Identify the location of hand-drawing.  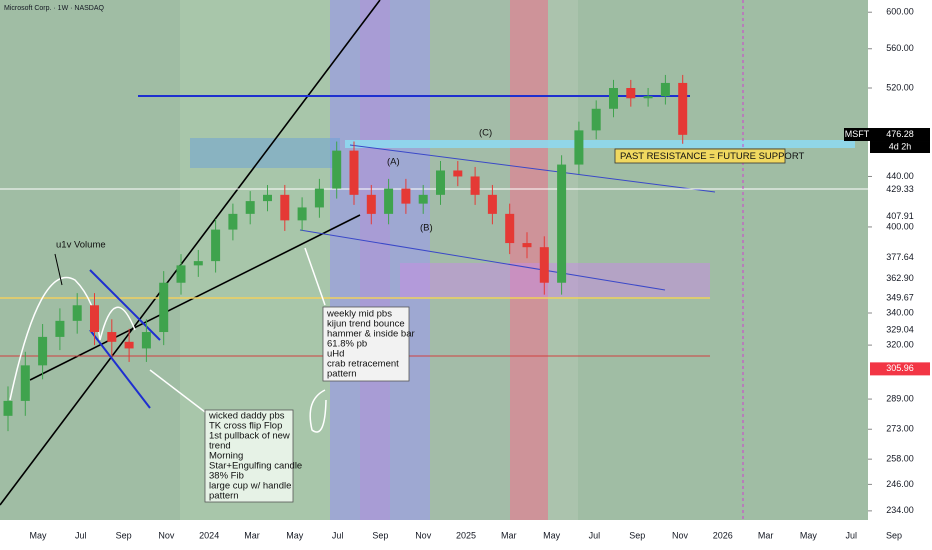
(318, 411).